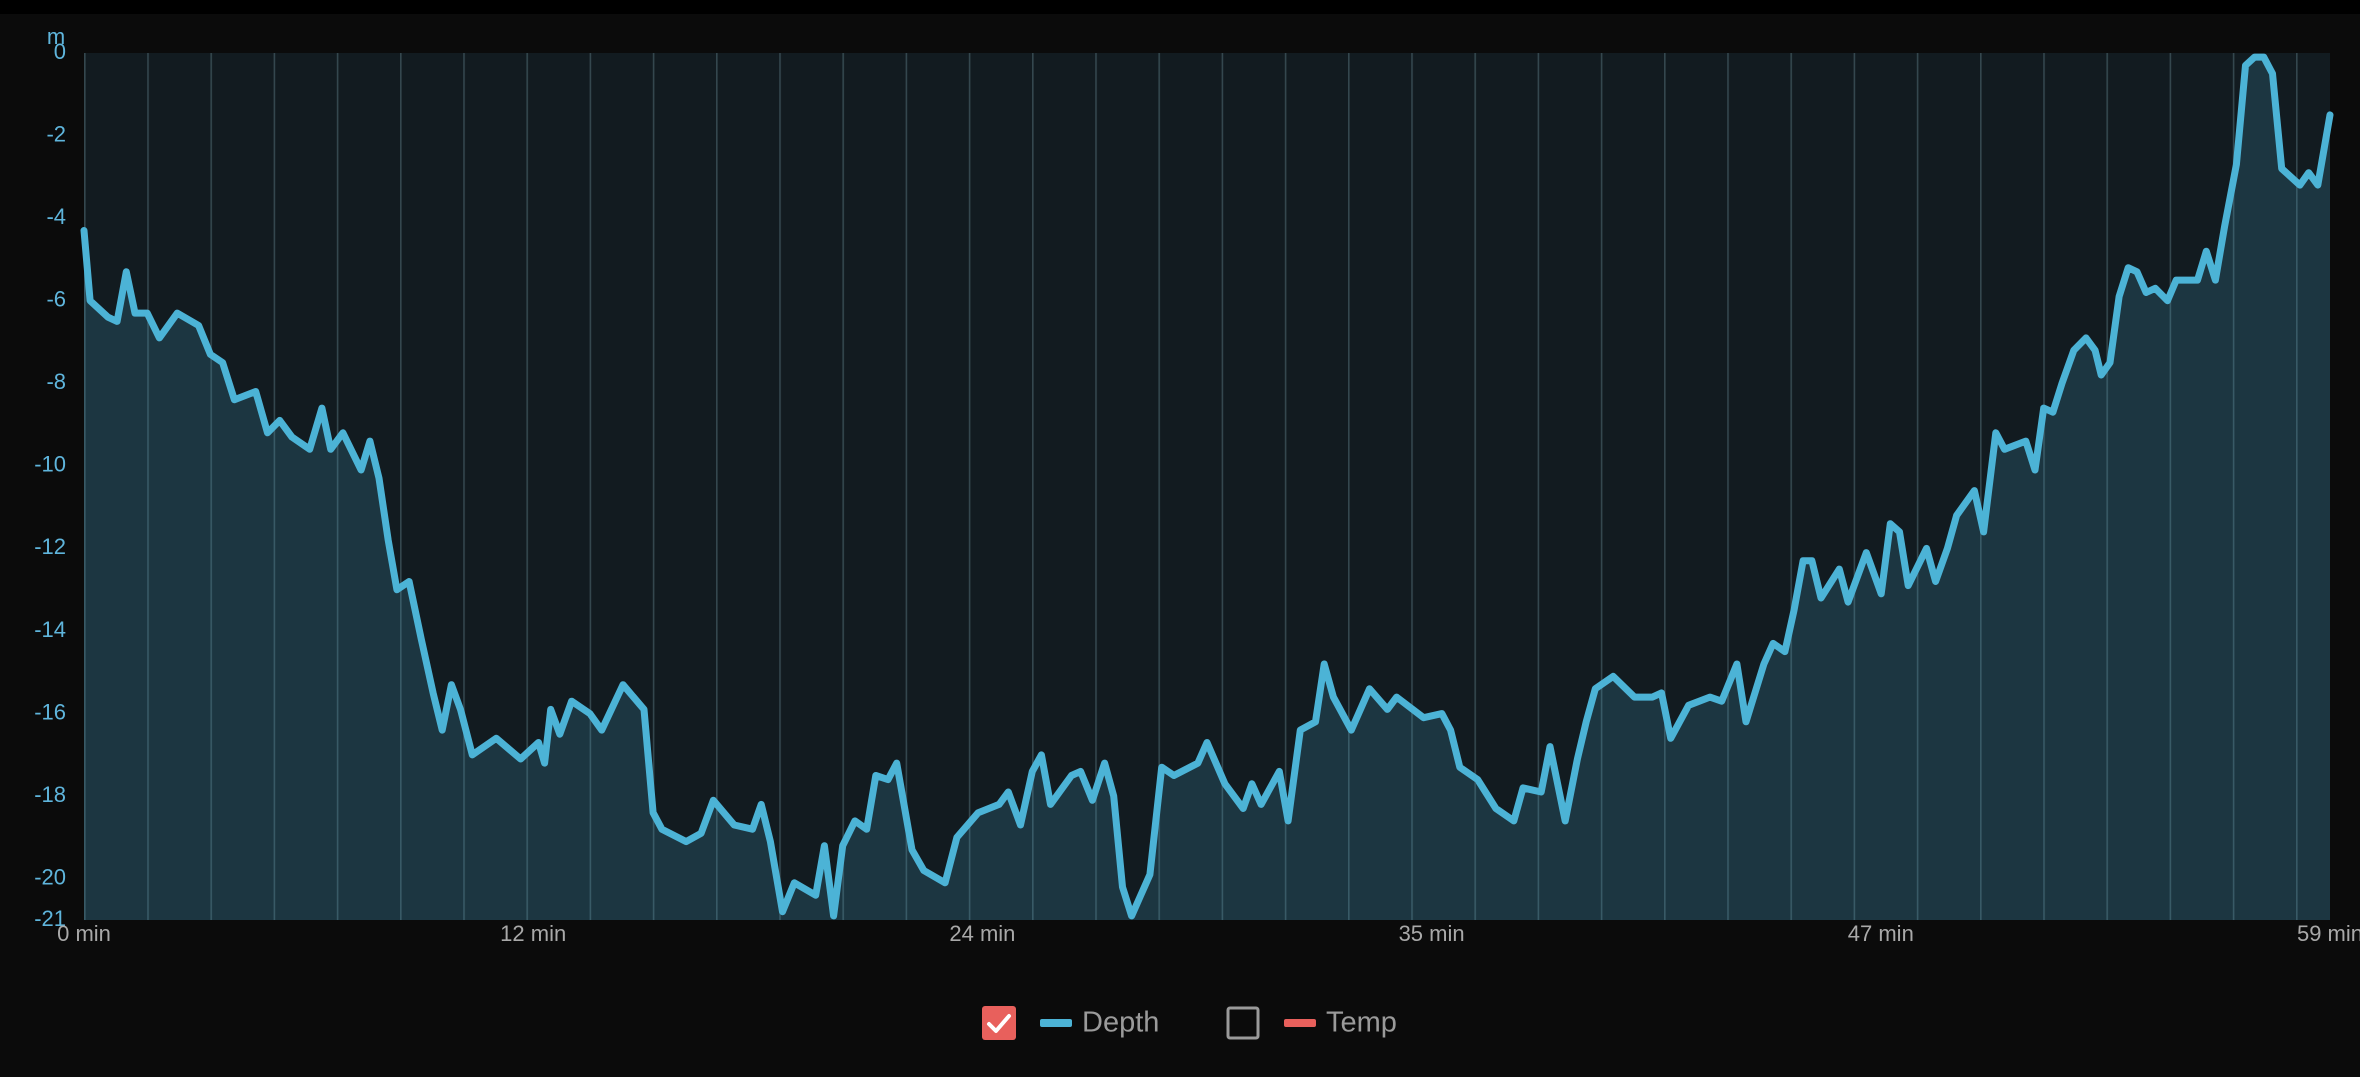 This screenshot has height=1077, width=2360. What do you see at coordinates (56, 36) in the screenshot?
I see `y-unit: m` at bounding box center [56, 36].